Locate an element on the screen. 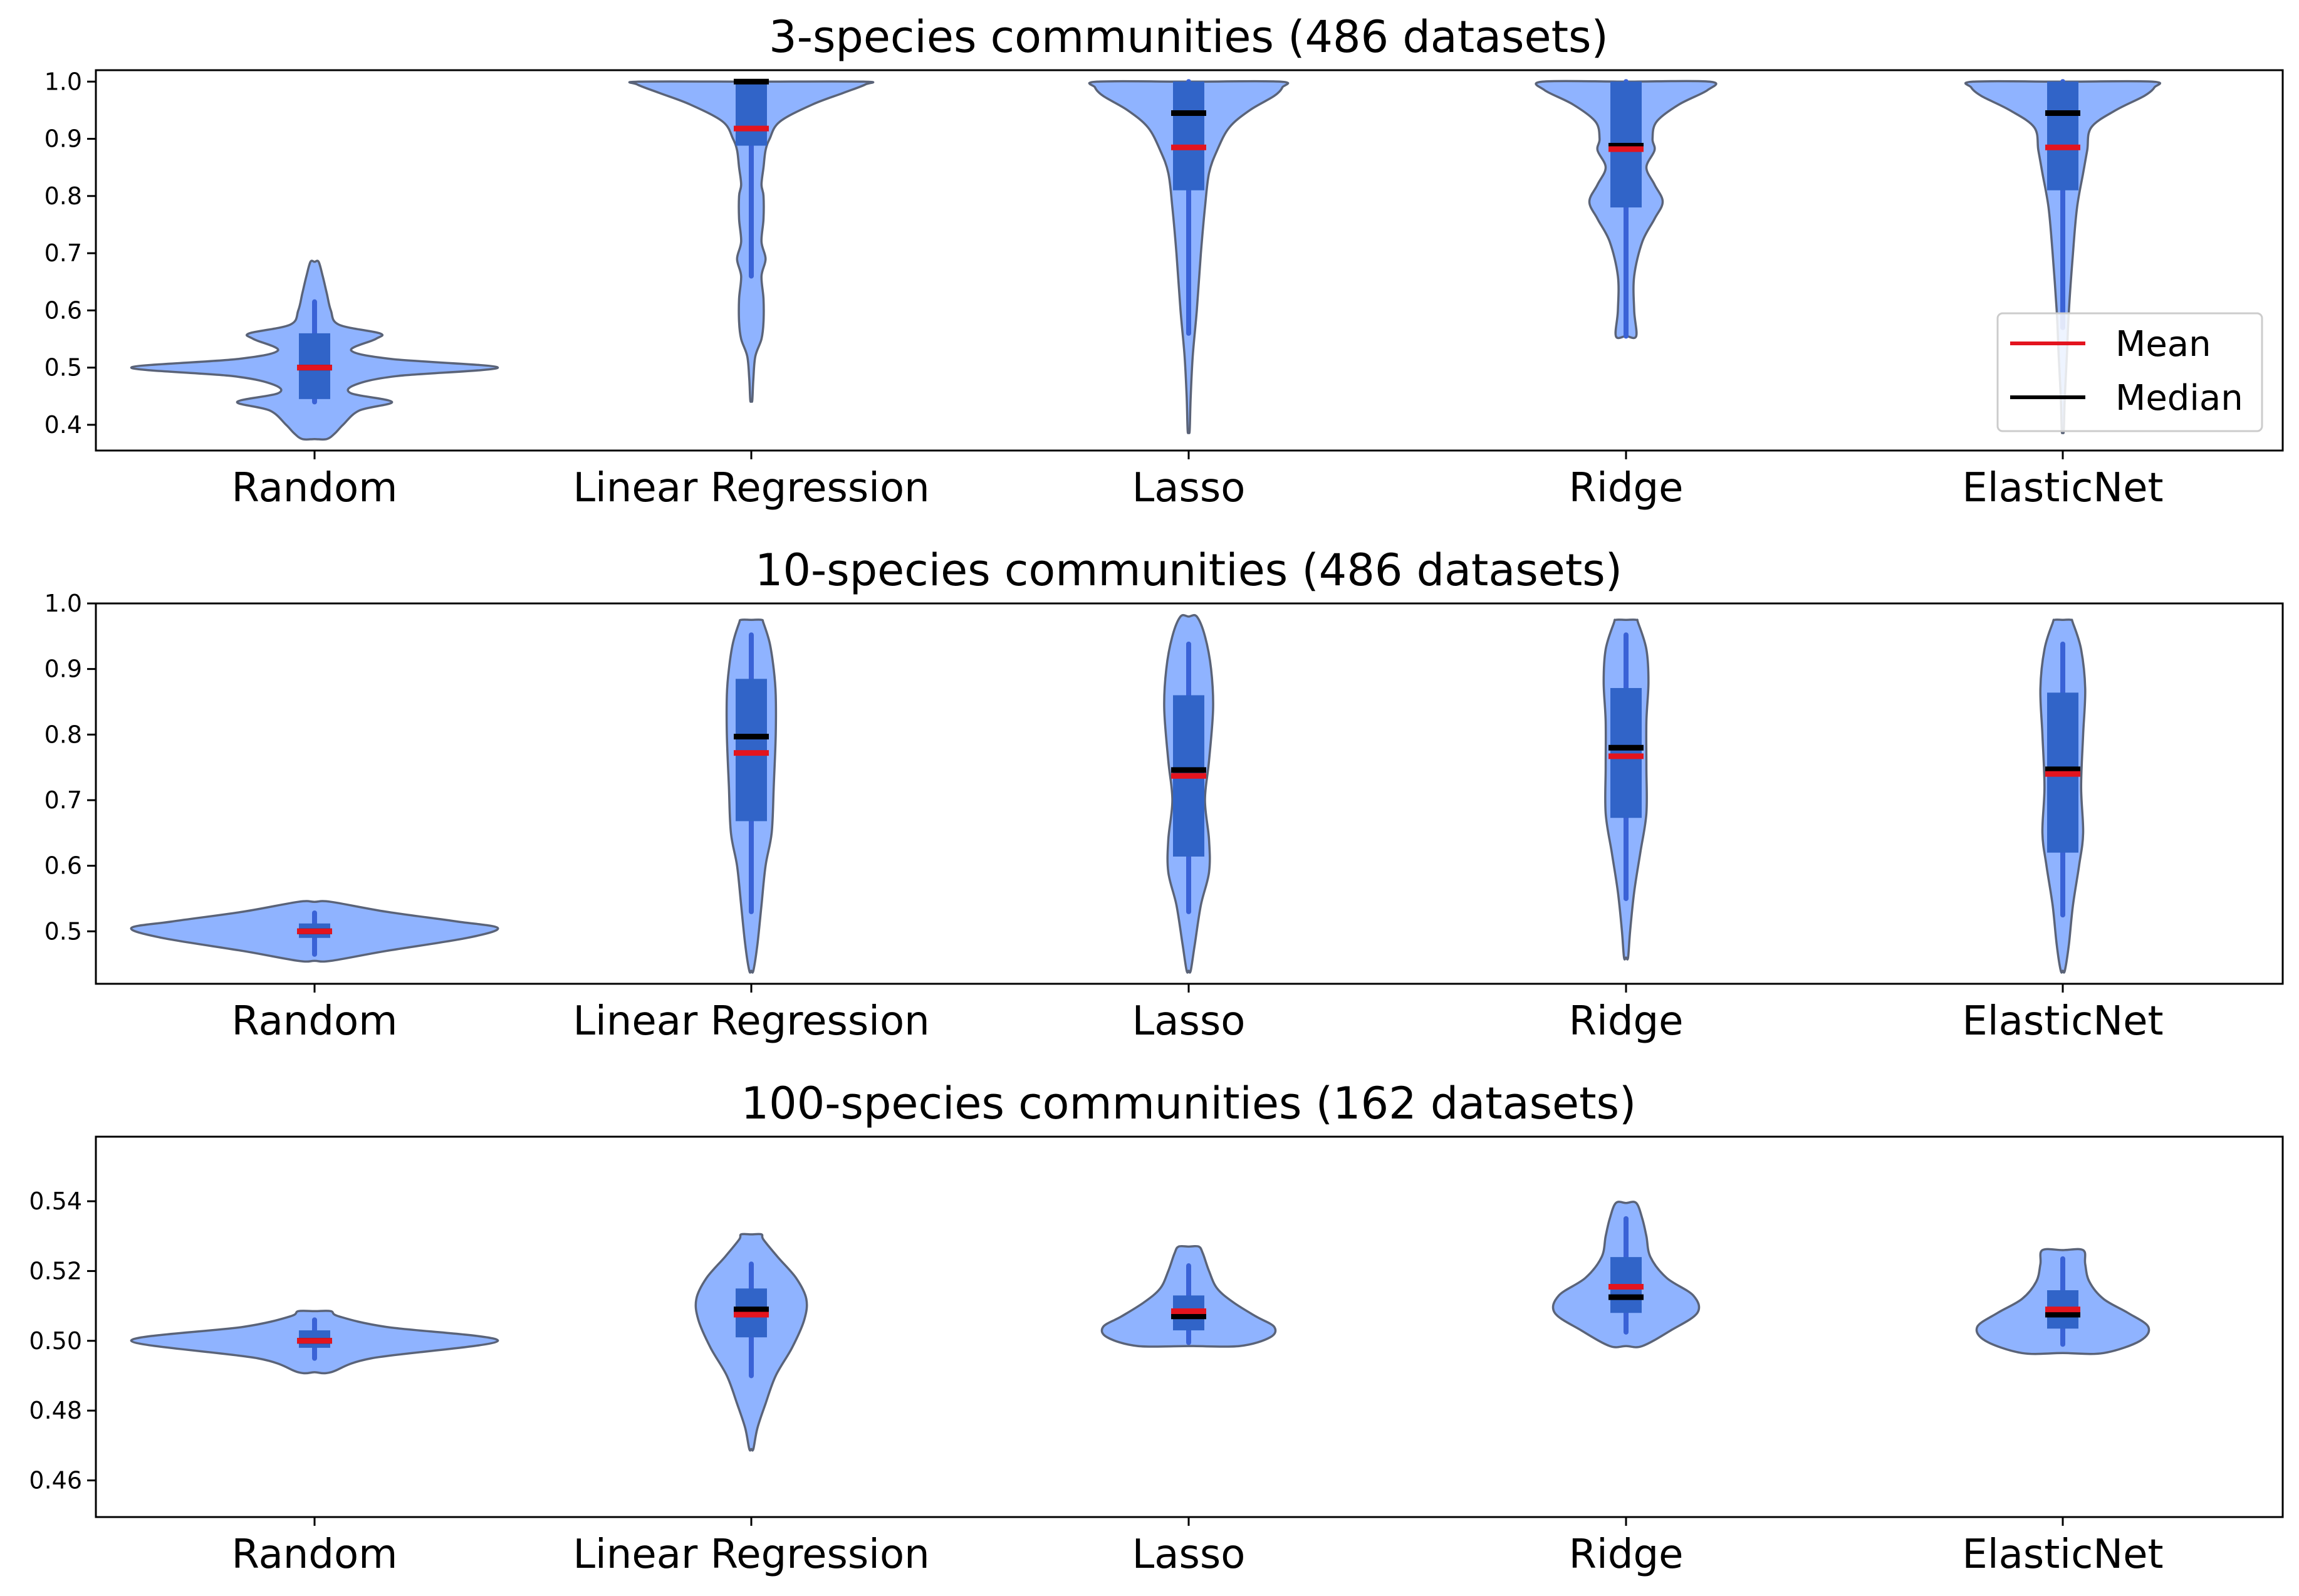  y-tick-label: 0.54 is located at coordinates (55, 1201).